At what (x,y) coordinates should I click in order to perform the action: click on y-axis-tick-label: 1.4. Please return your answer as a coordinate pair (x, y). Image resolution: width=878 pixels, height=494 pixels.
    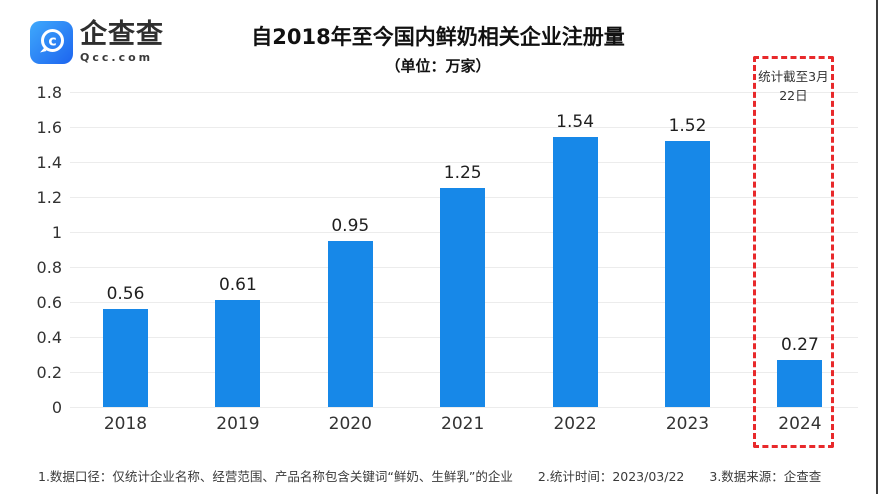
    Looking at the image, I should click on (49, 162).